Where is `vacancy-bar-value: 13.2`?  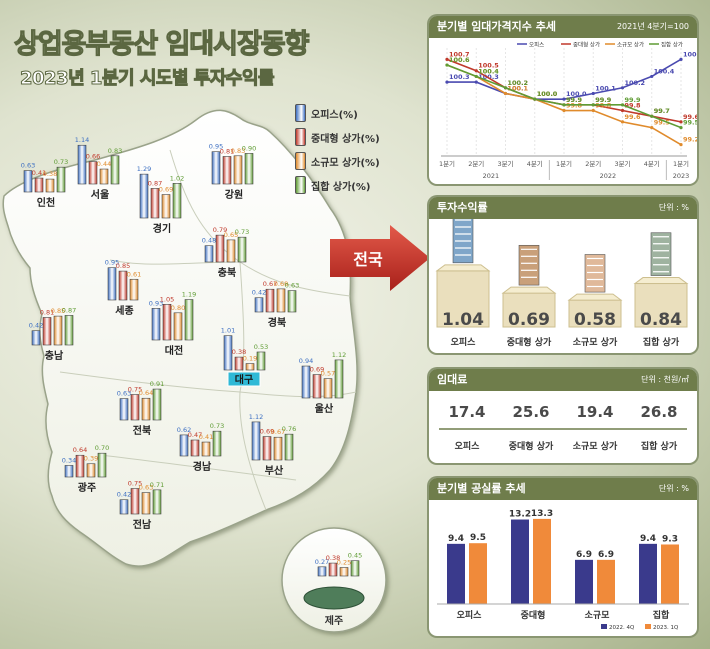 vacancy-bar-value: 13.2 is located at coordinates (520, 515).